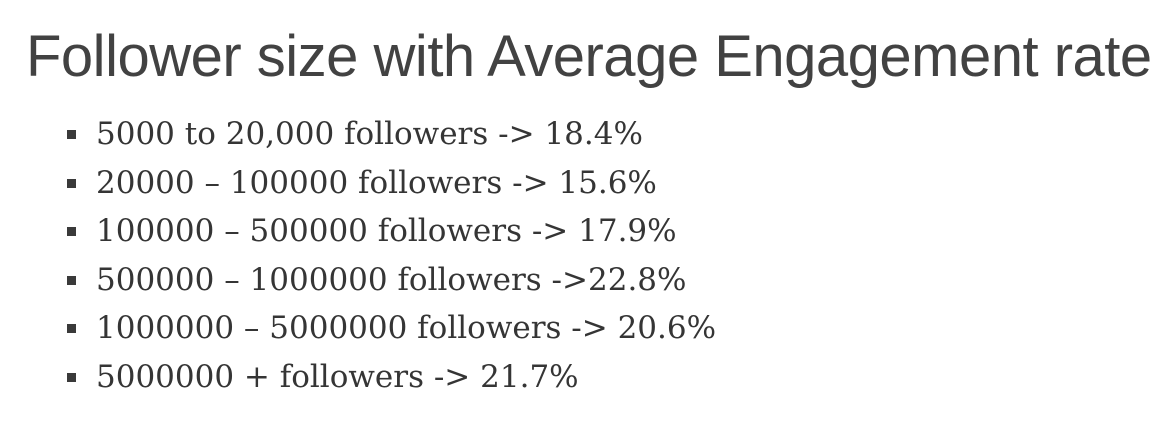 This screenshot has height=436, width=1166. I want to click on list-item: 100000 – 500000 followers -> 17.9%, so click(358, 231).